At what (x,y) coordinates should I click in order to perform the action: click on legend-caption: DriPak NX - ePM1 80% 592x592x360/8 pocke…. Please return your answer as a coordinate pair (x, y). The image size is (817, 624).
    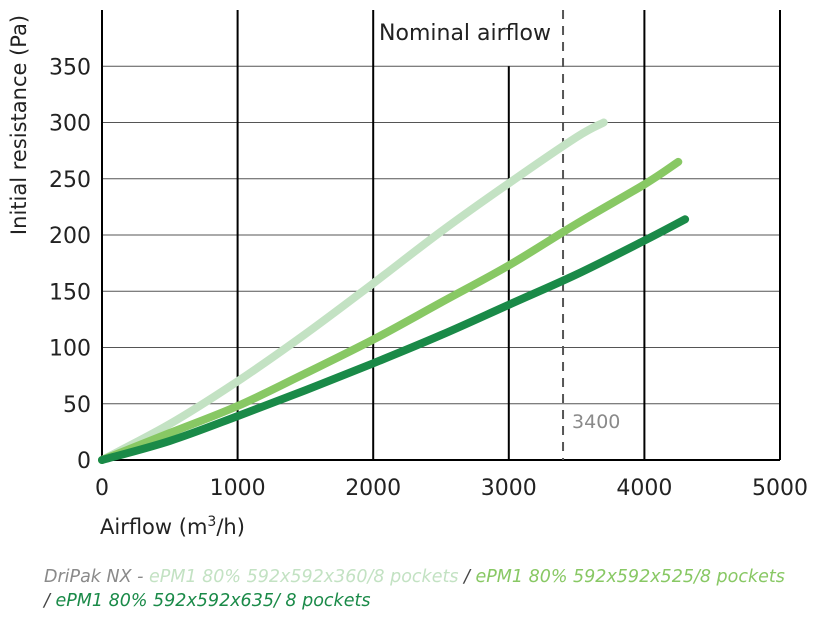
    Looking at the image, I should click on (429, 589).